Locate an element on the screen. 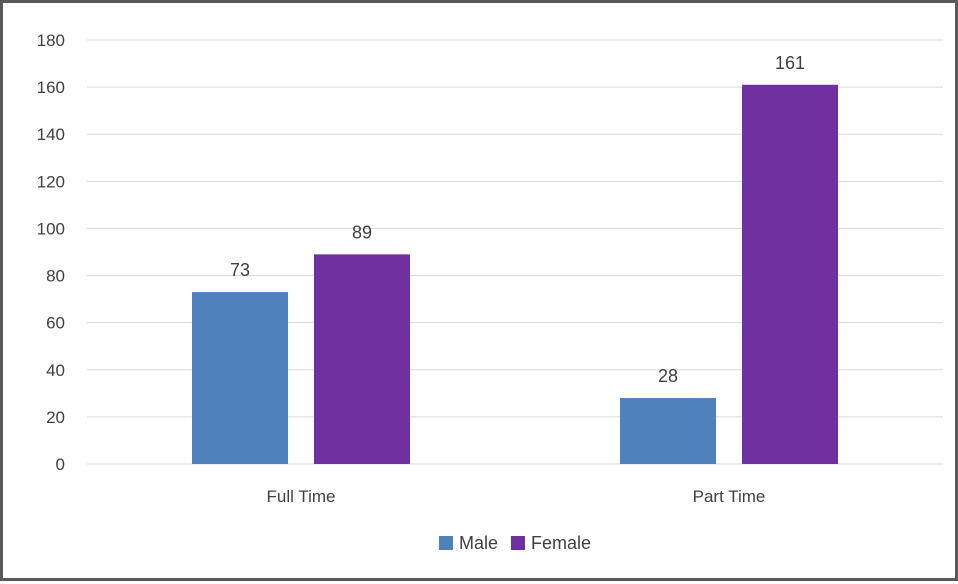  legend-item-male: Male is located at coordinates (468, 543).